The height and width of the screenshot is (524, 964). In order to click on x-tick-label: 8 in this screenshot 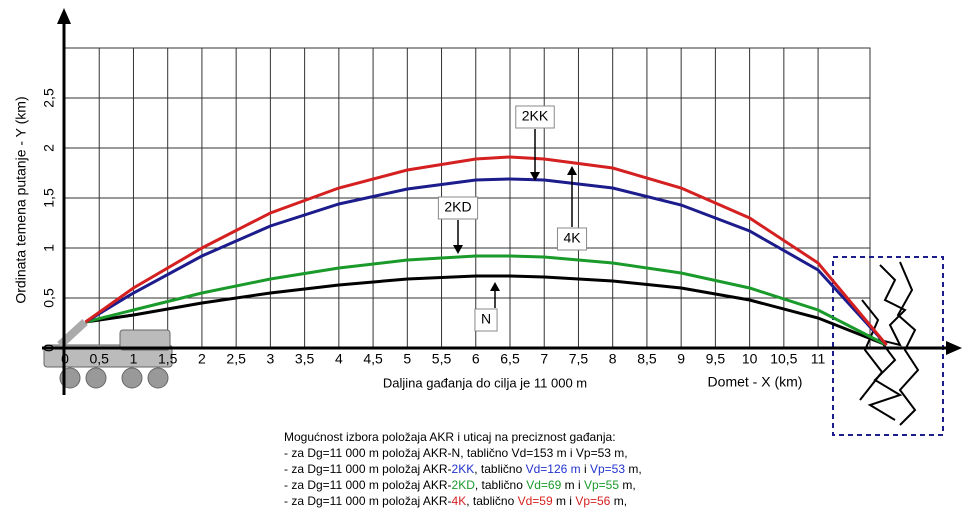, I will do `click(613, 359)`.